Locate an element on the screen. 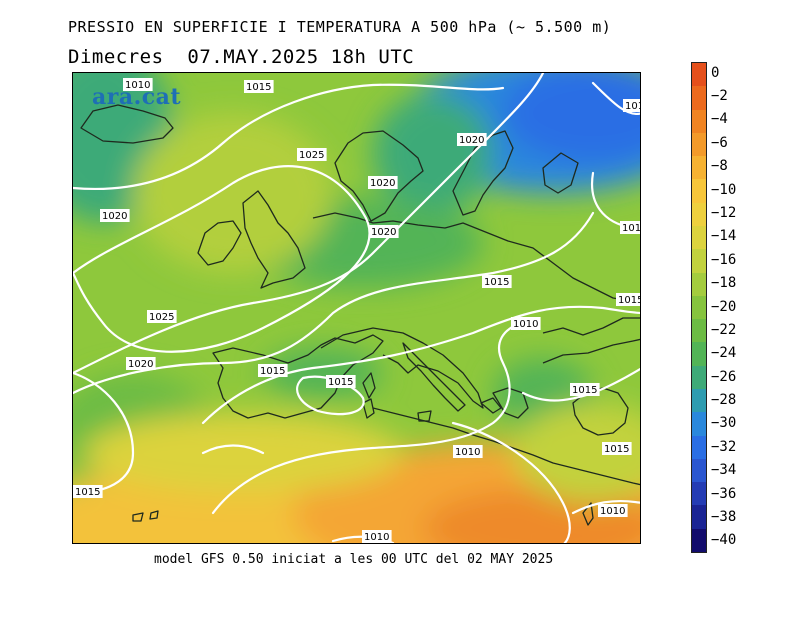 Image resolution: width=800 pixels, height=617 pixels. colorbar-label: −36 is located at coordinates (724, 493).